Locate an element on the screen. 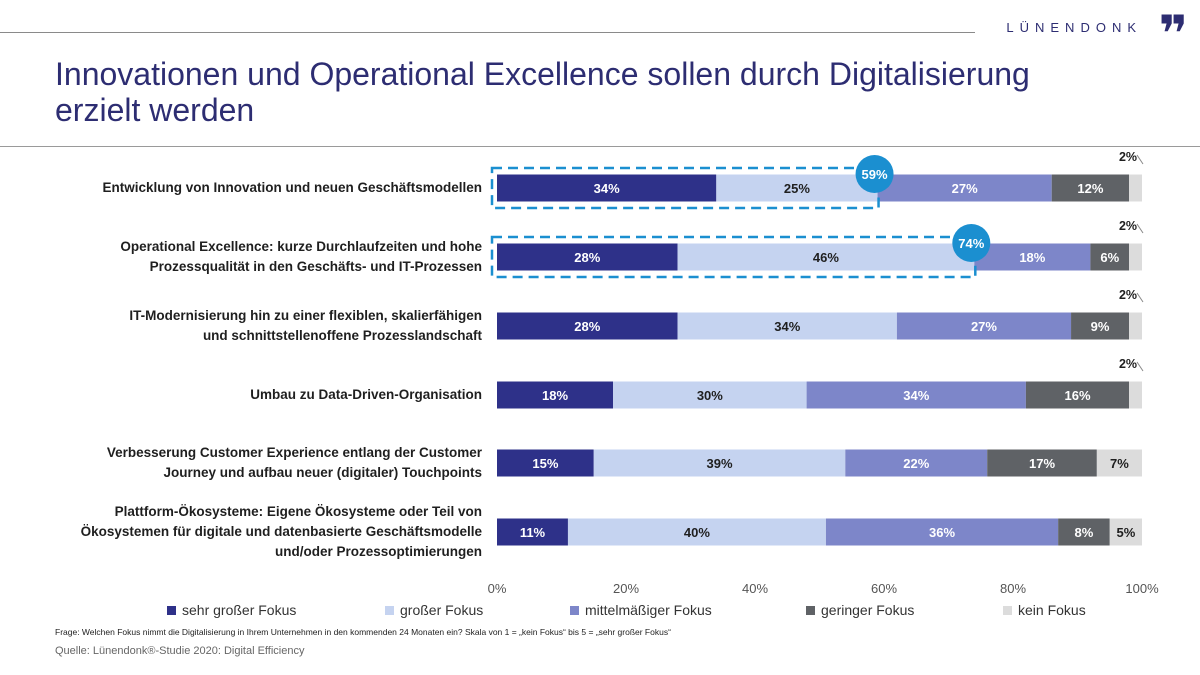  data-label: 46% is located at coordinates (826, 257).